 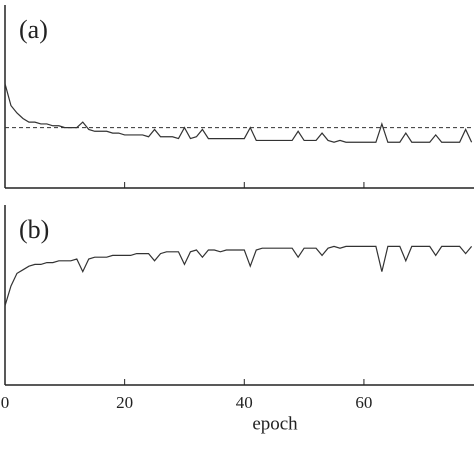 What do you see at coordinates (5, 402) in the screenshot?
I see `x-tick-label: 0` at bounding box center [5, 402].